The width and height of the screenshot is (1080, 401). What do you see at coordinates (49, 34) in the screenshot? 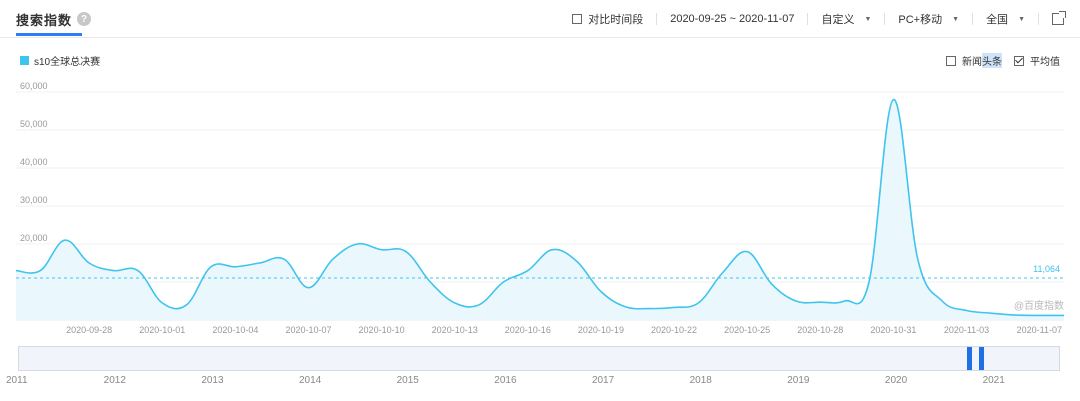
I see `active-tab-underline` at bounding box center [49, 34].